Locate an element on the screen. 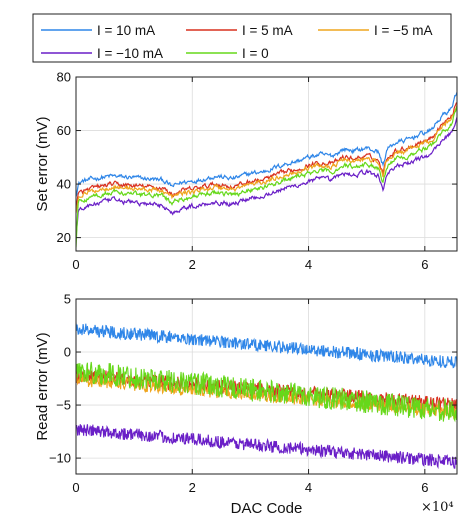  legend-entry-4: I = 0 is located at coordinates (227, 53).